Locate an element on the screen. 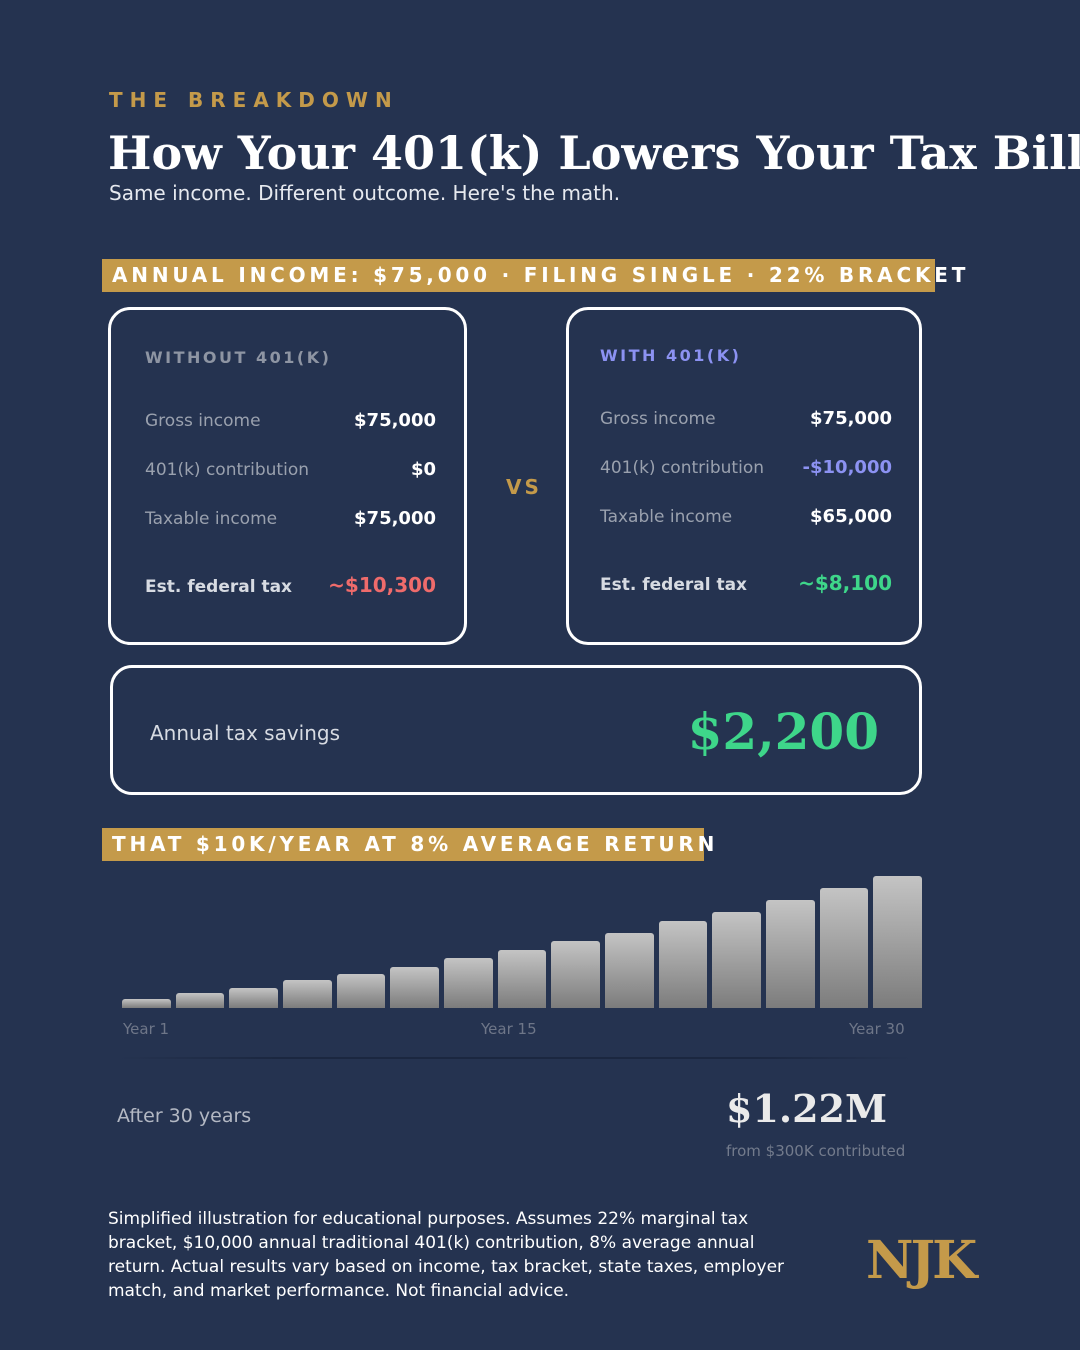 The image size is (1080, 1350). result-label: After 30 years is located at coordinates (184, 1116).